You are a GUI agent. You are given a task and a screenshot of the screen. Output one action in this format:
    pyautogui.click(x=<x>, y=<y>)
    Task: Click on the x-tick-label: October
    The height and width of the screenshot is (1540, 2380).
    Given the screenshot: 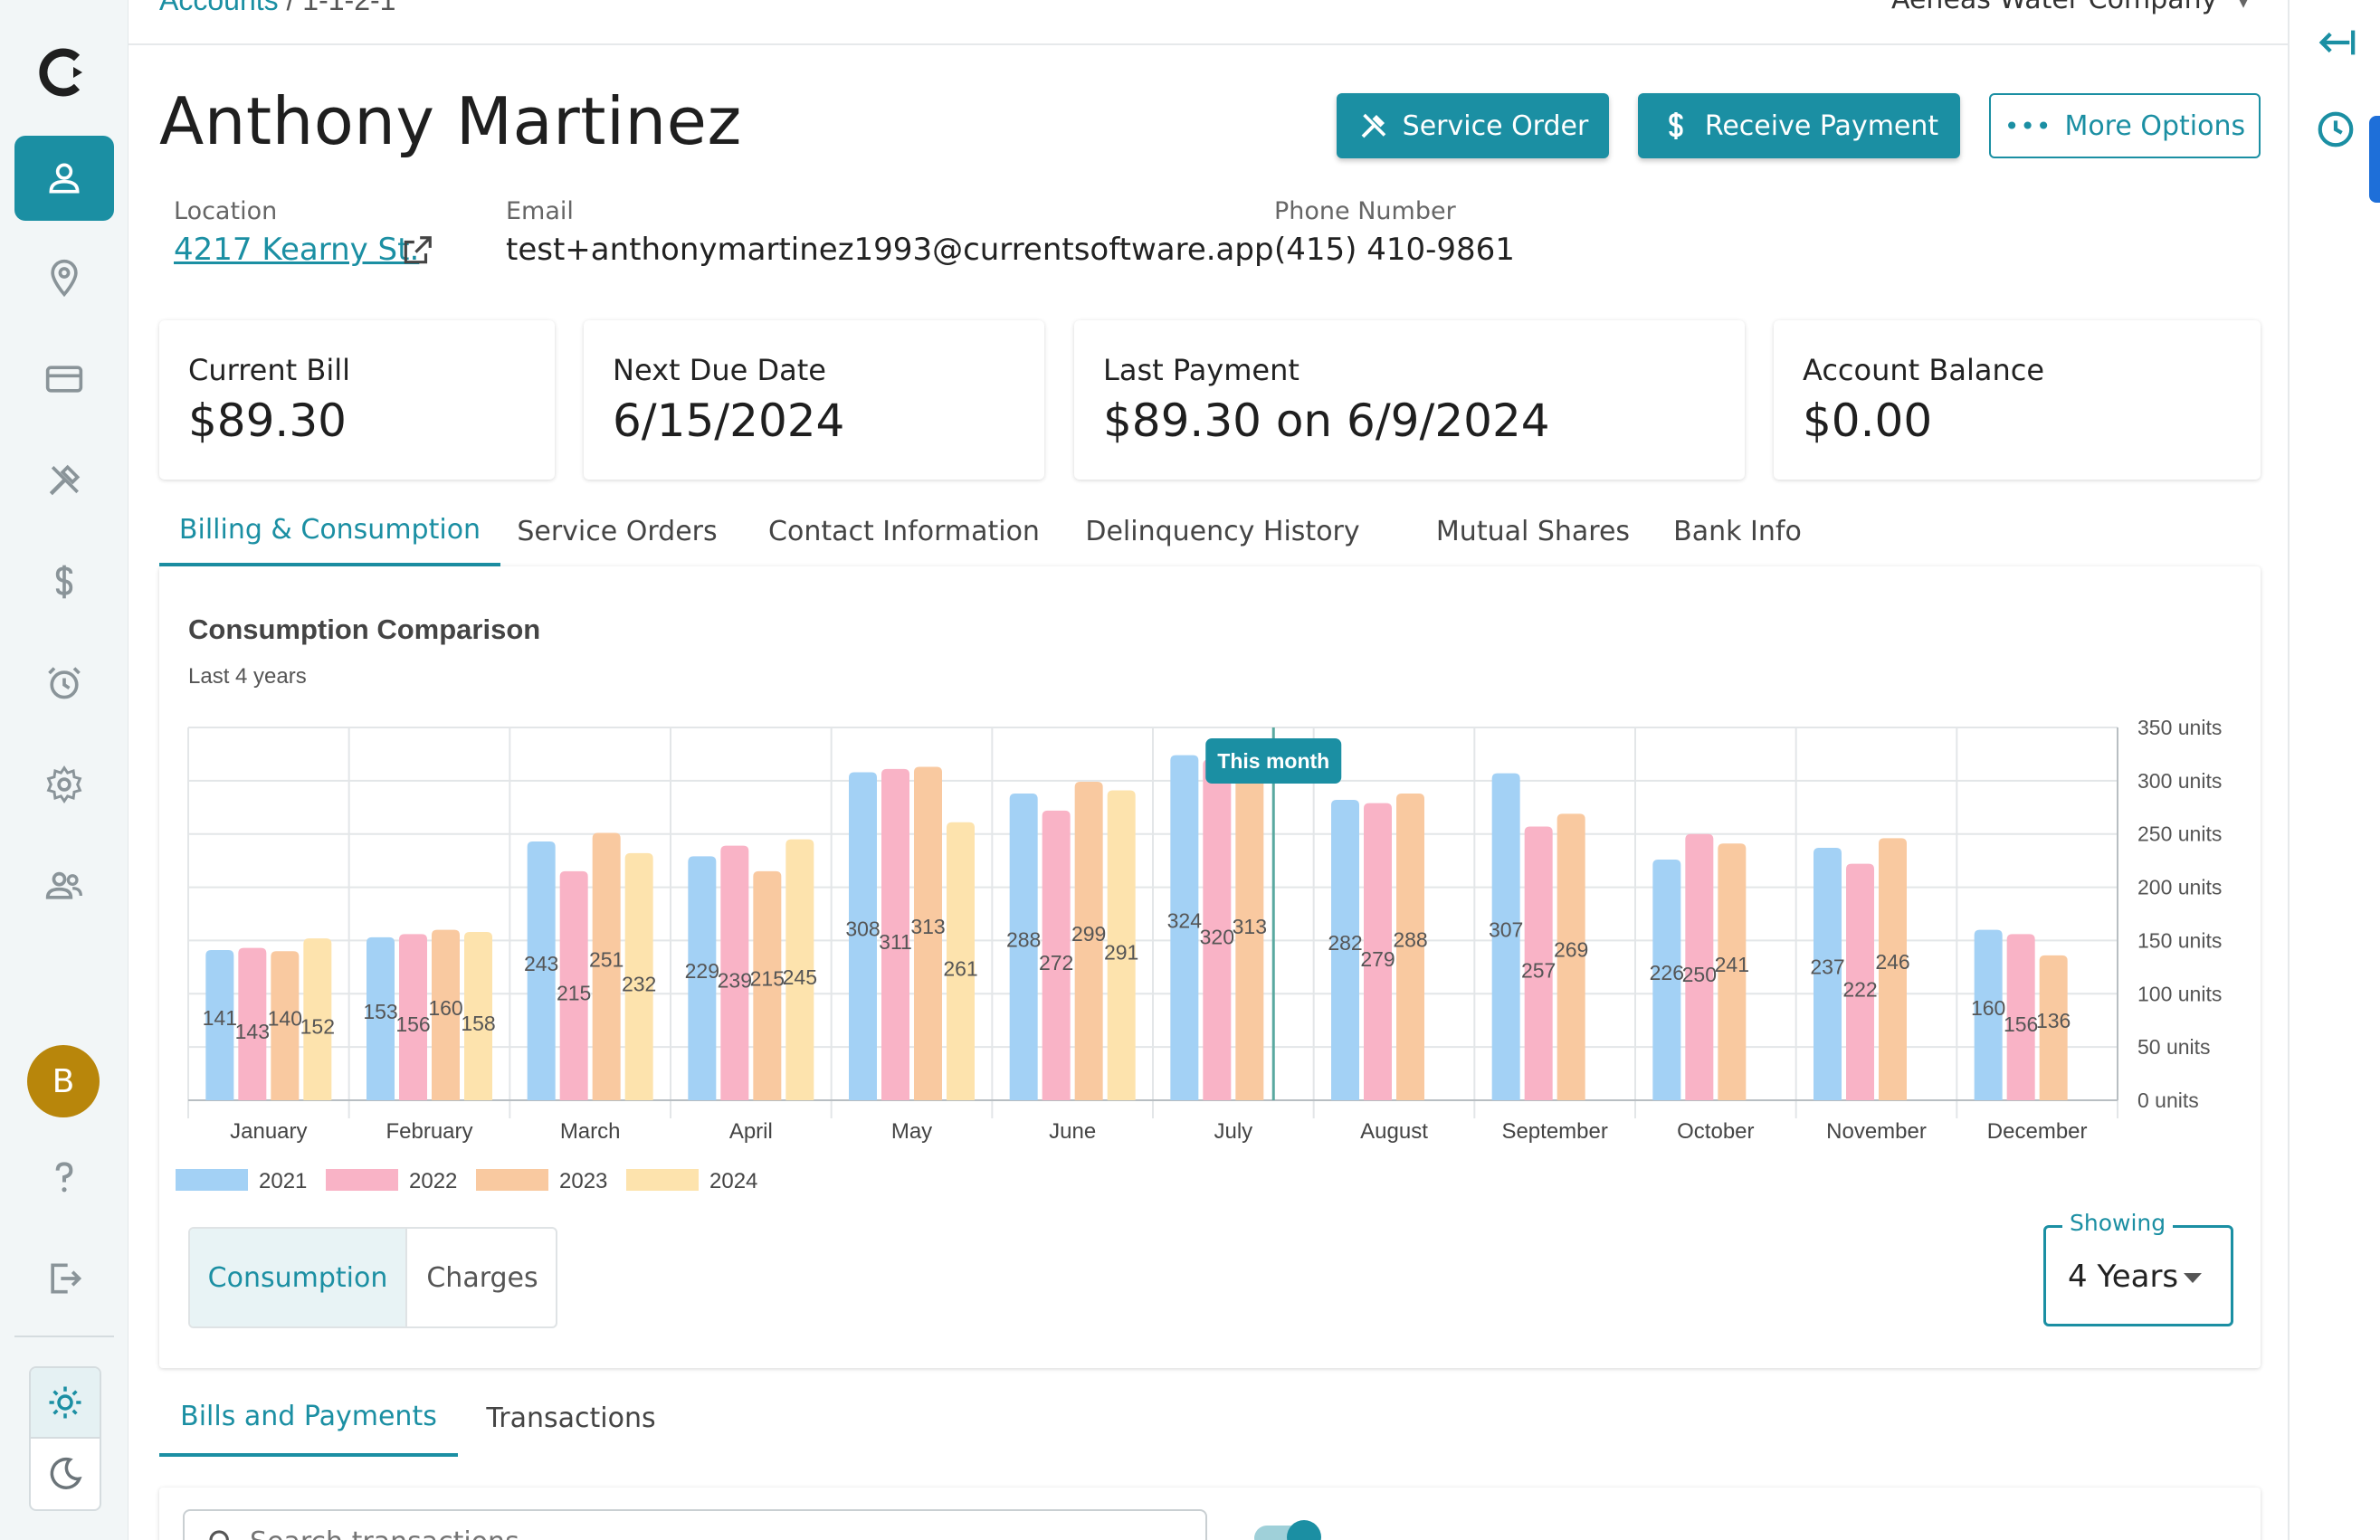 What is the action you would take?
    pyautogui.click(x=1715, y=1131)
    